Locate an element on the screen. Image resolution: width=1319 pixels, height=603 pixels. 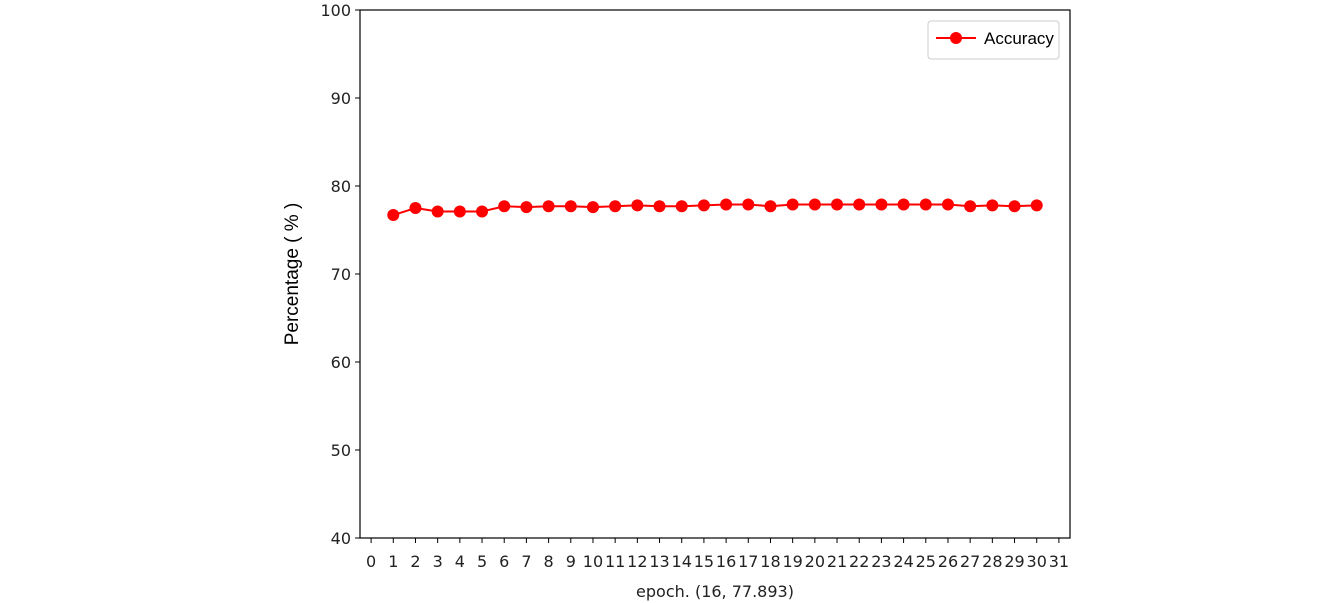
x-tick-label: 29 is located at coordinates (1014, 561).